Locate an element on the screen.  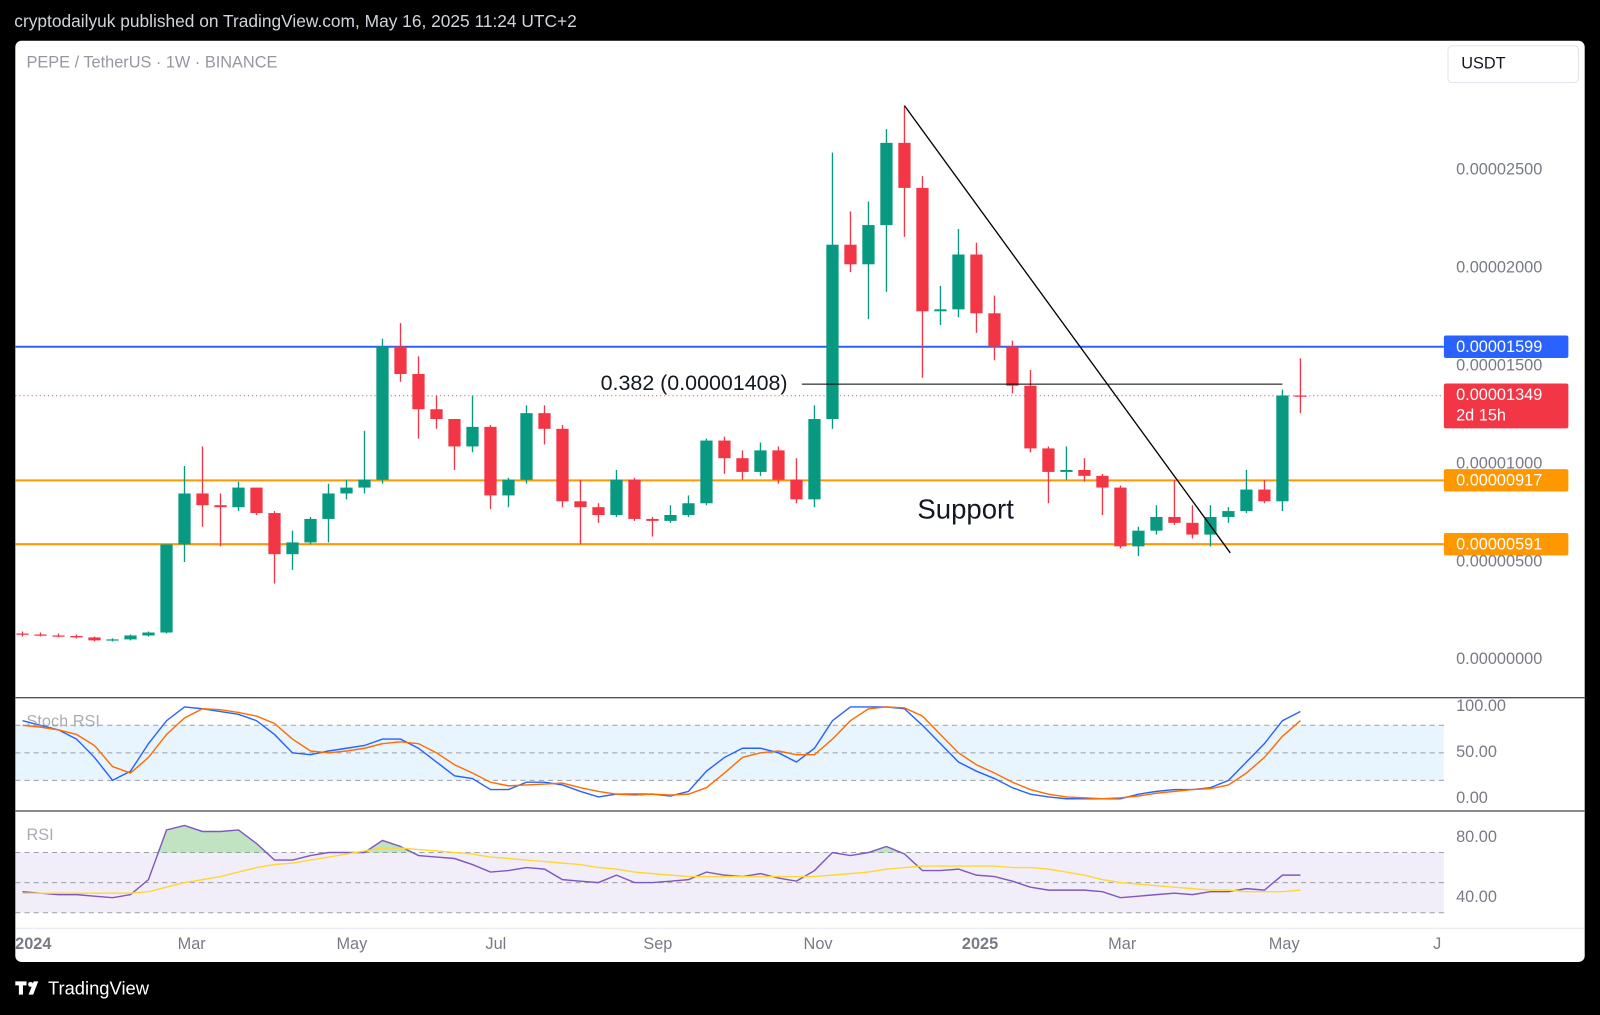
last-price-label: 0.00001349 is located at coordinates (1499, 395).